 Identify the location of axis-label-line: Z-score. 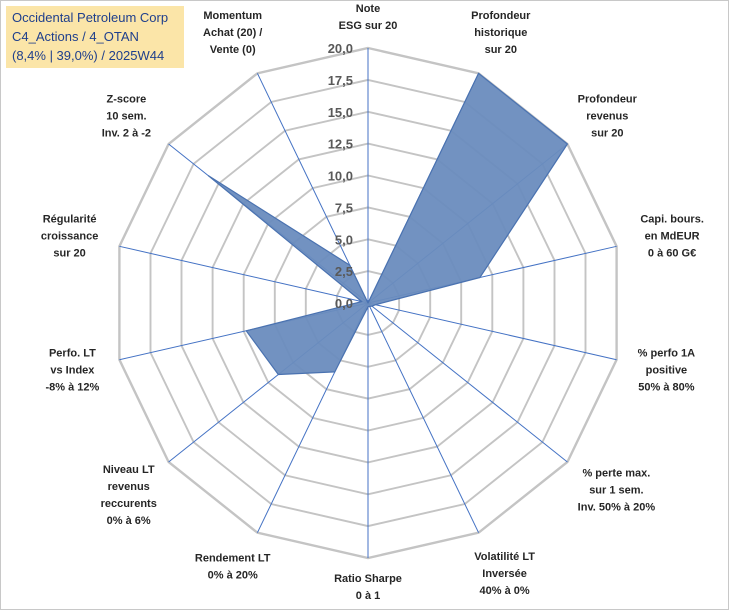
(127, 99).